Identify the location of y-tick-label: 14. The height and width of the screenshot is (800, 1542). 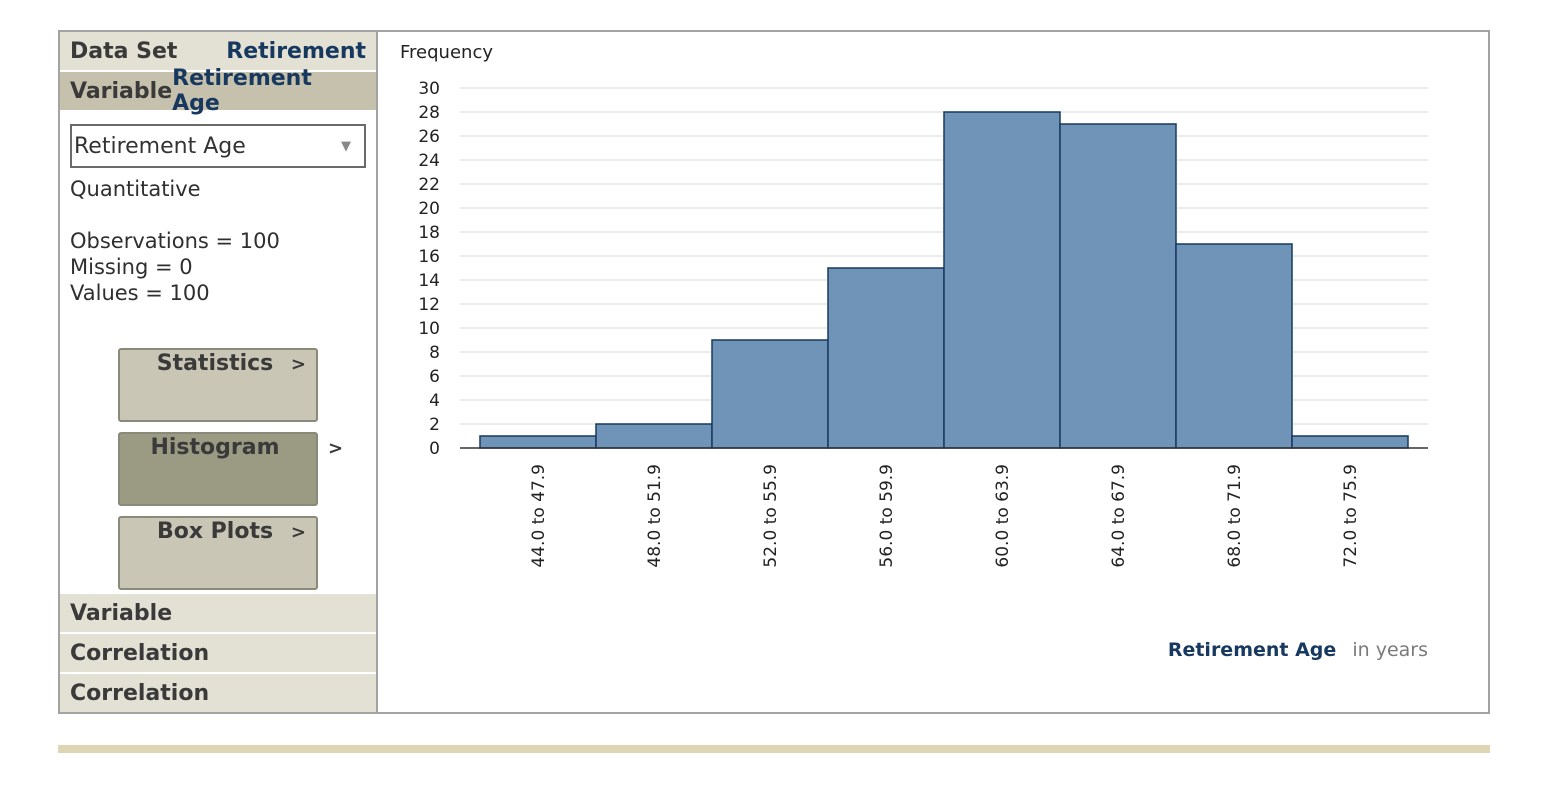
(429, 281).